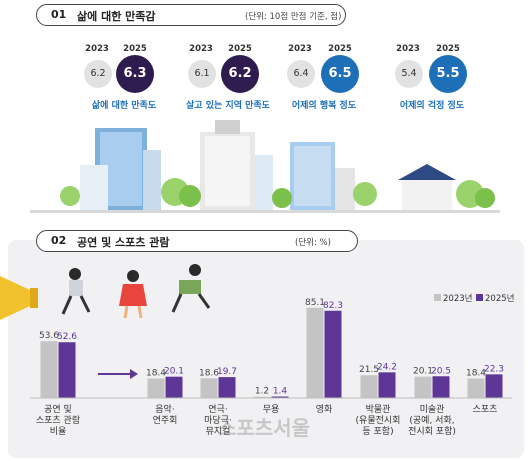 Image resolution: width=530 pixels, height=461 pixels. I want to click on section2-number: 02, so click(59, 240).